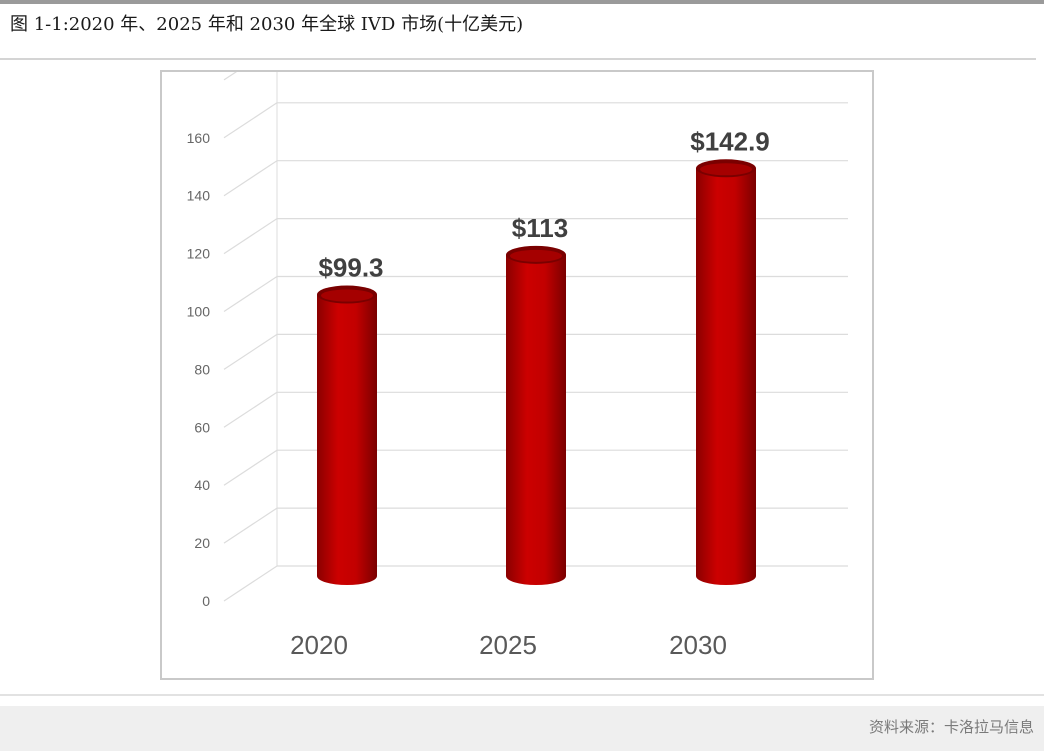 This screenshot has width=1044, height=751. I want to click on y-tick-label: 80, so click(202, 369).